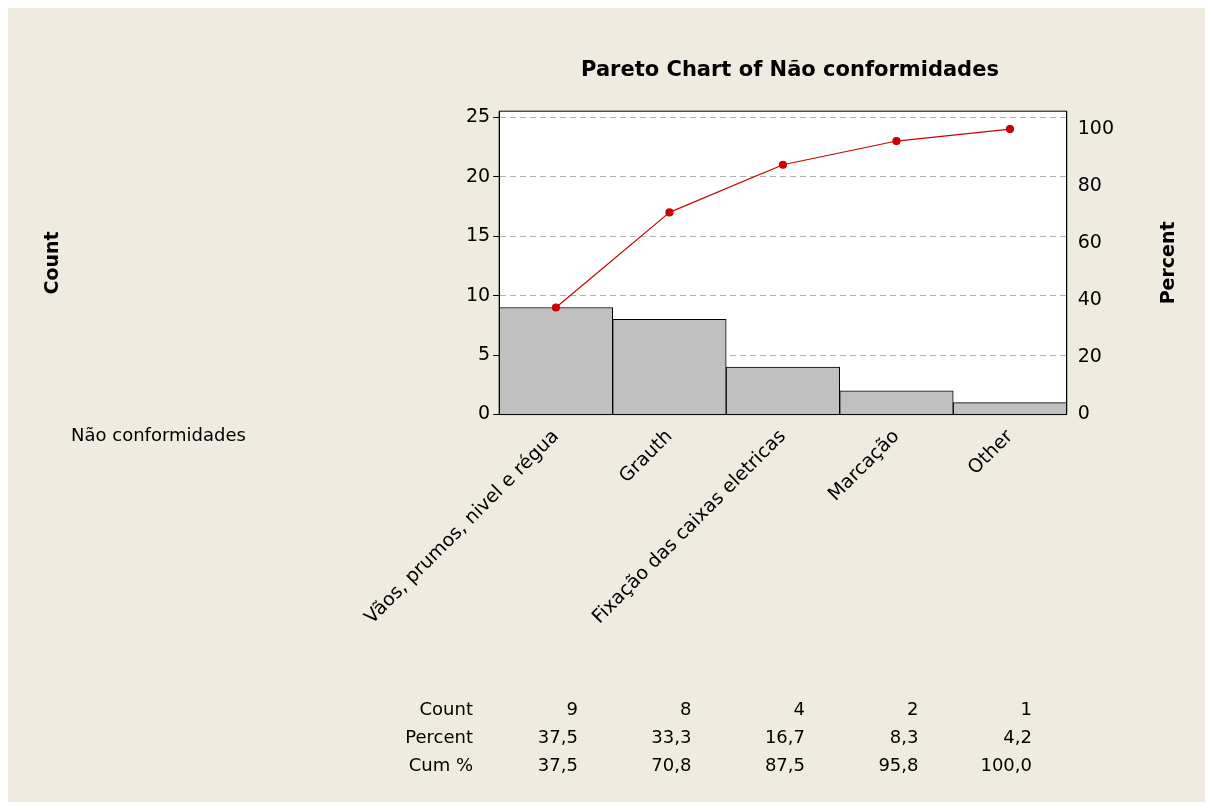 This screenshot has width=1213, height=810. What do you see at coordinates (904, 736) in the screenshot?
I see `text: 8,3` at bounding box center [904, 736].